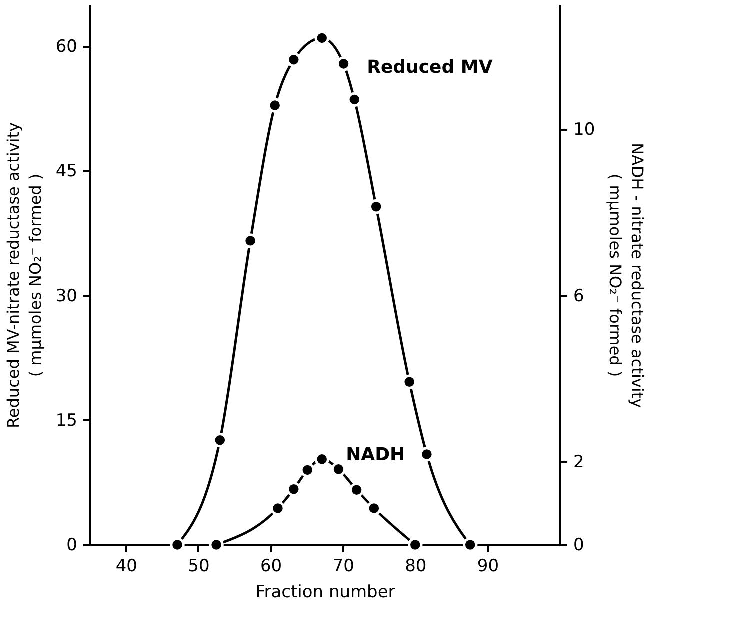 The width and height of the screenshot is (734, 636). I want to click on x-tick-label: 40, so click(127, 566).